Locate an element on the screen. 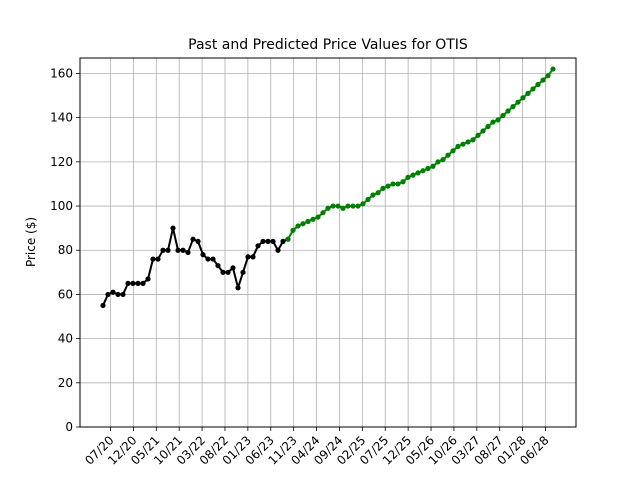 This screenshot has width=640, height=480. y-tick-label: 0 is located at coordinates (69, 427).